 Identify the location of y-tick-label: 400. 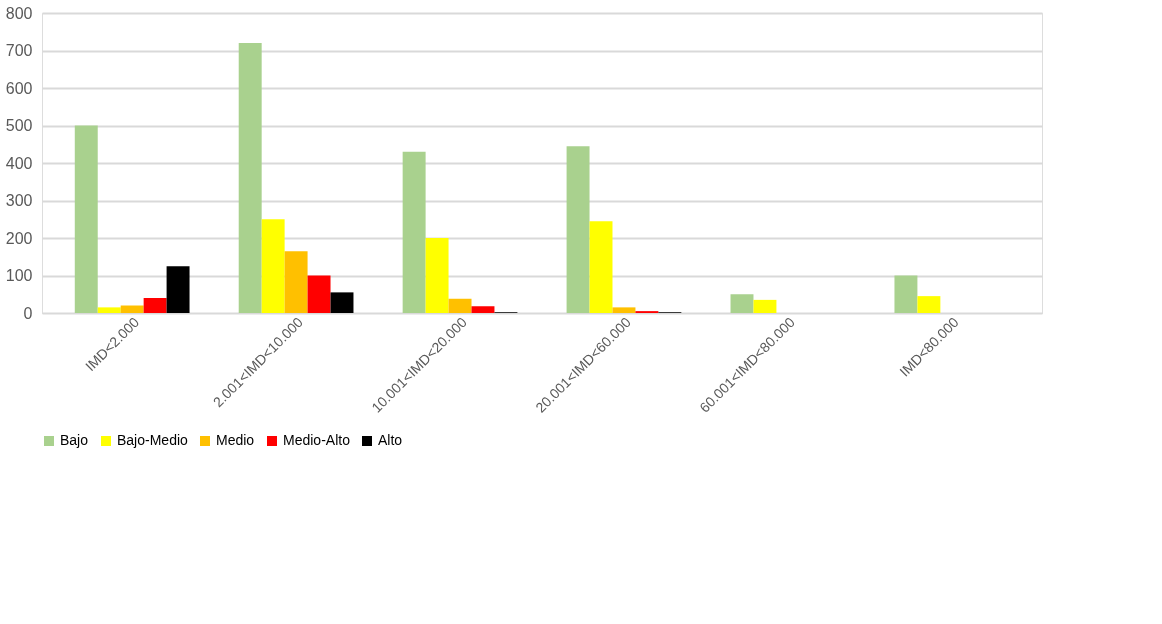
(19, 163).